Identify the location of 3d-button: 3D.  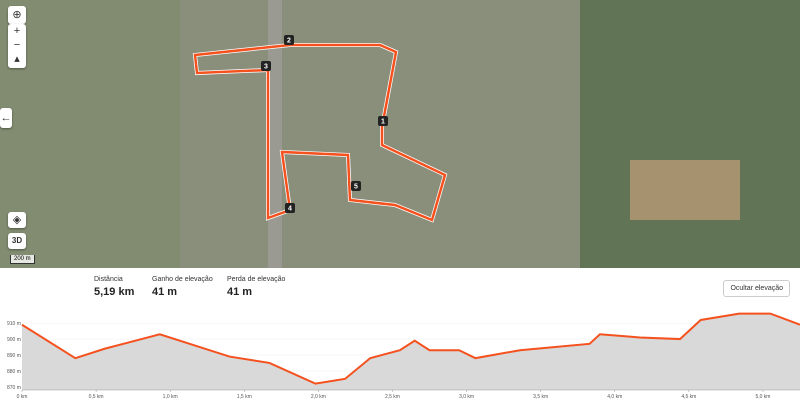
(17, 241).